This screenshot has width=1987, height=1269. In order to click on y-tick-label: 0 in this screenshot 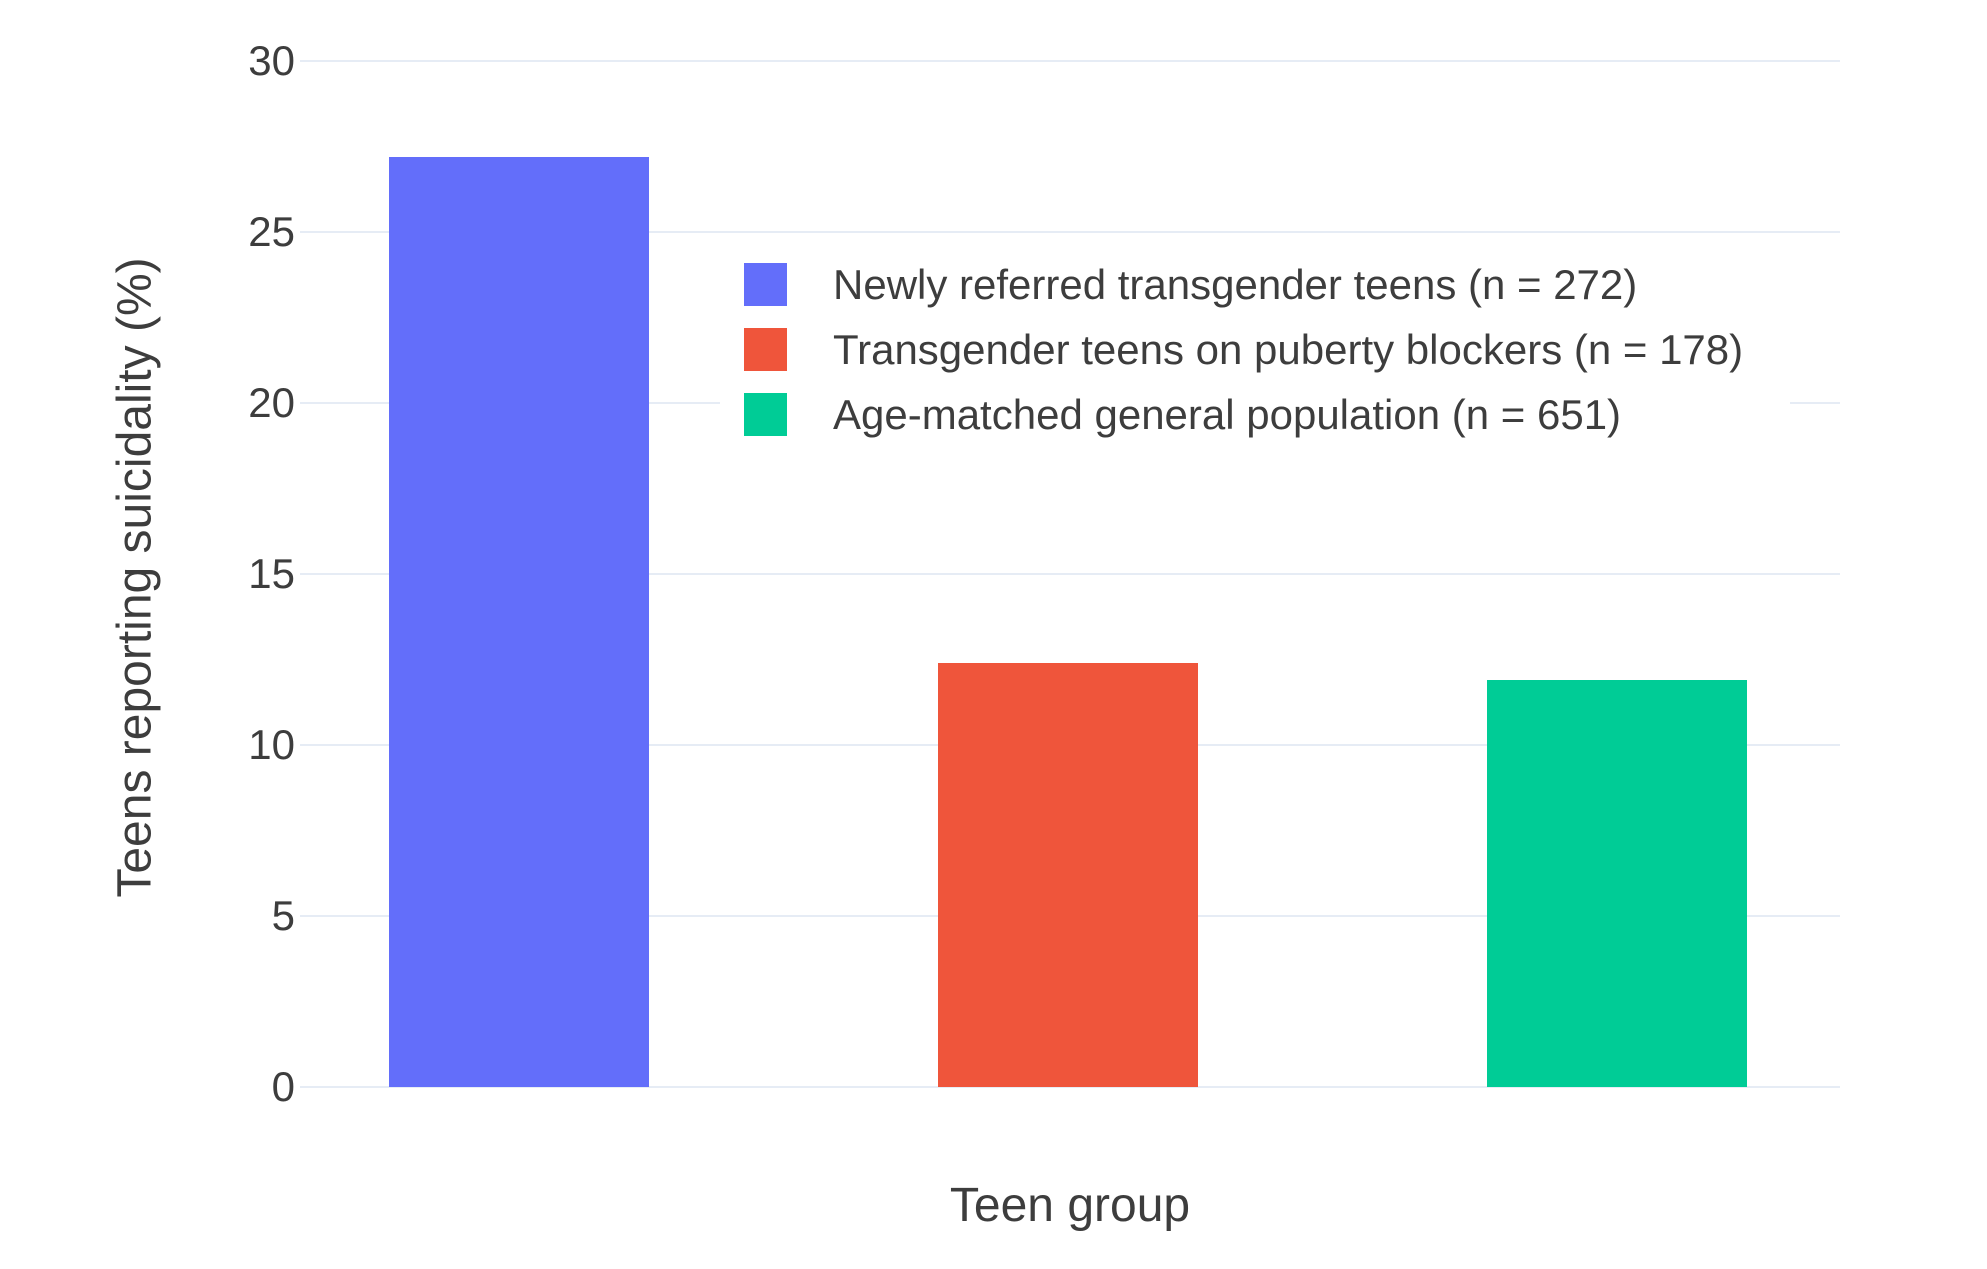, I will do `click(283, 1086)`.